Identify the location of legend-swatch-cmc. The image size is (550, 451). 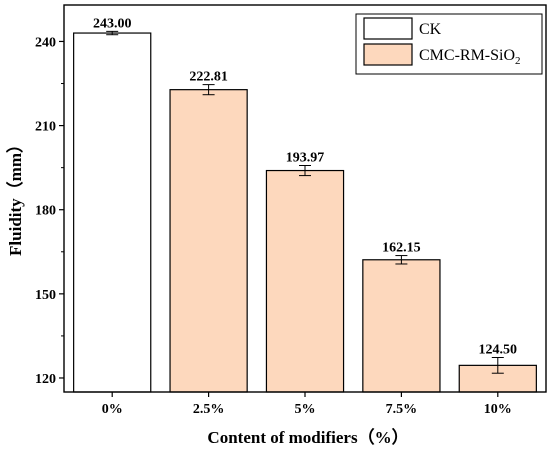
(388, 54).